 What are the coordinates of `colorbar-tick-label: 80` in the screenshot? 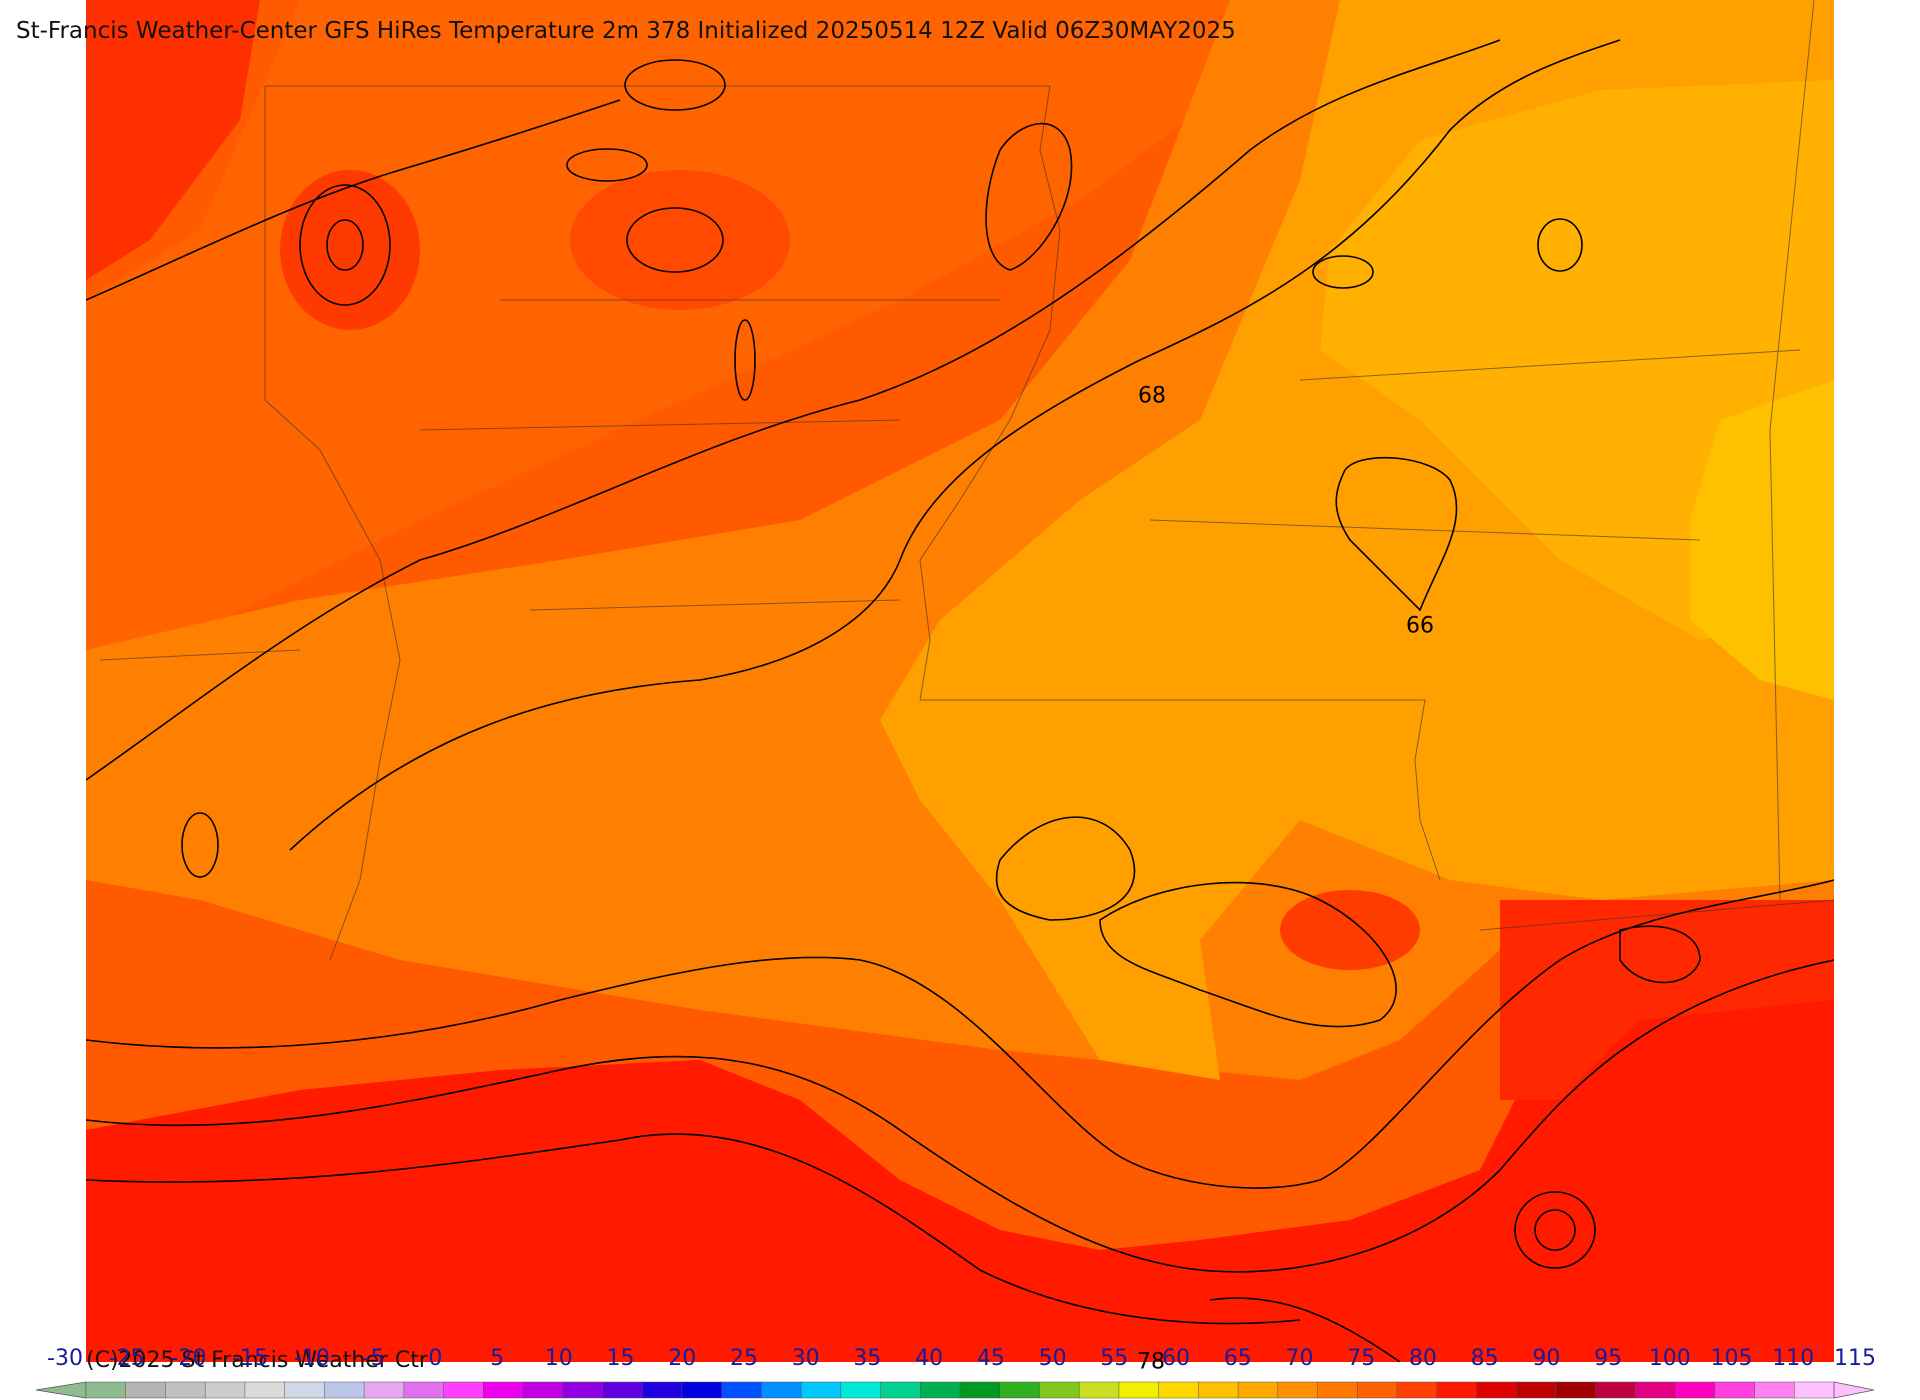 It's located at (1422, 1358).